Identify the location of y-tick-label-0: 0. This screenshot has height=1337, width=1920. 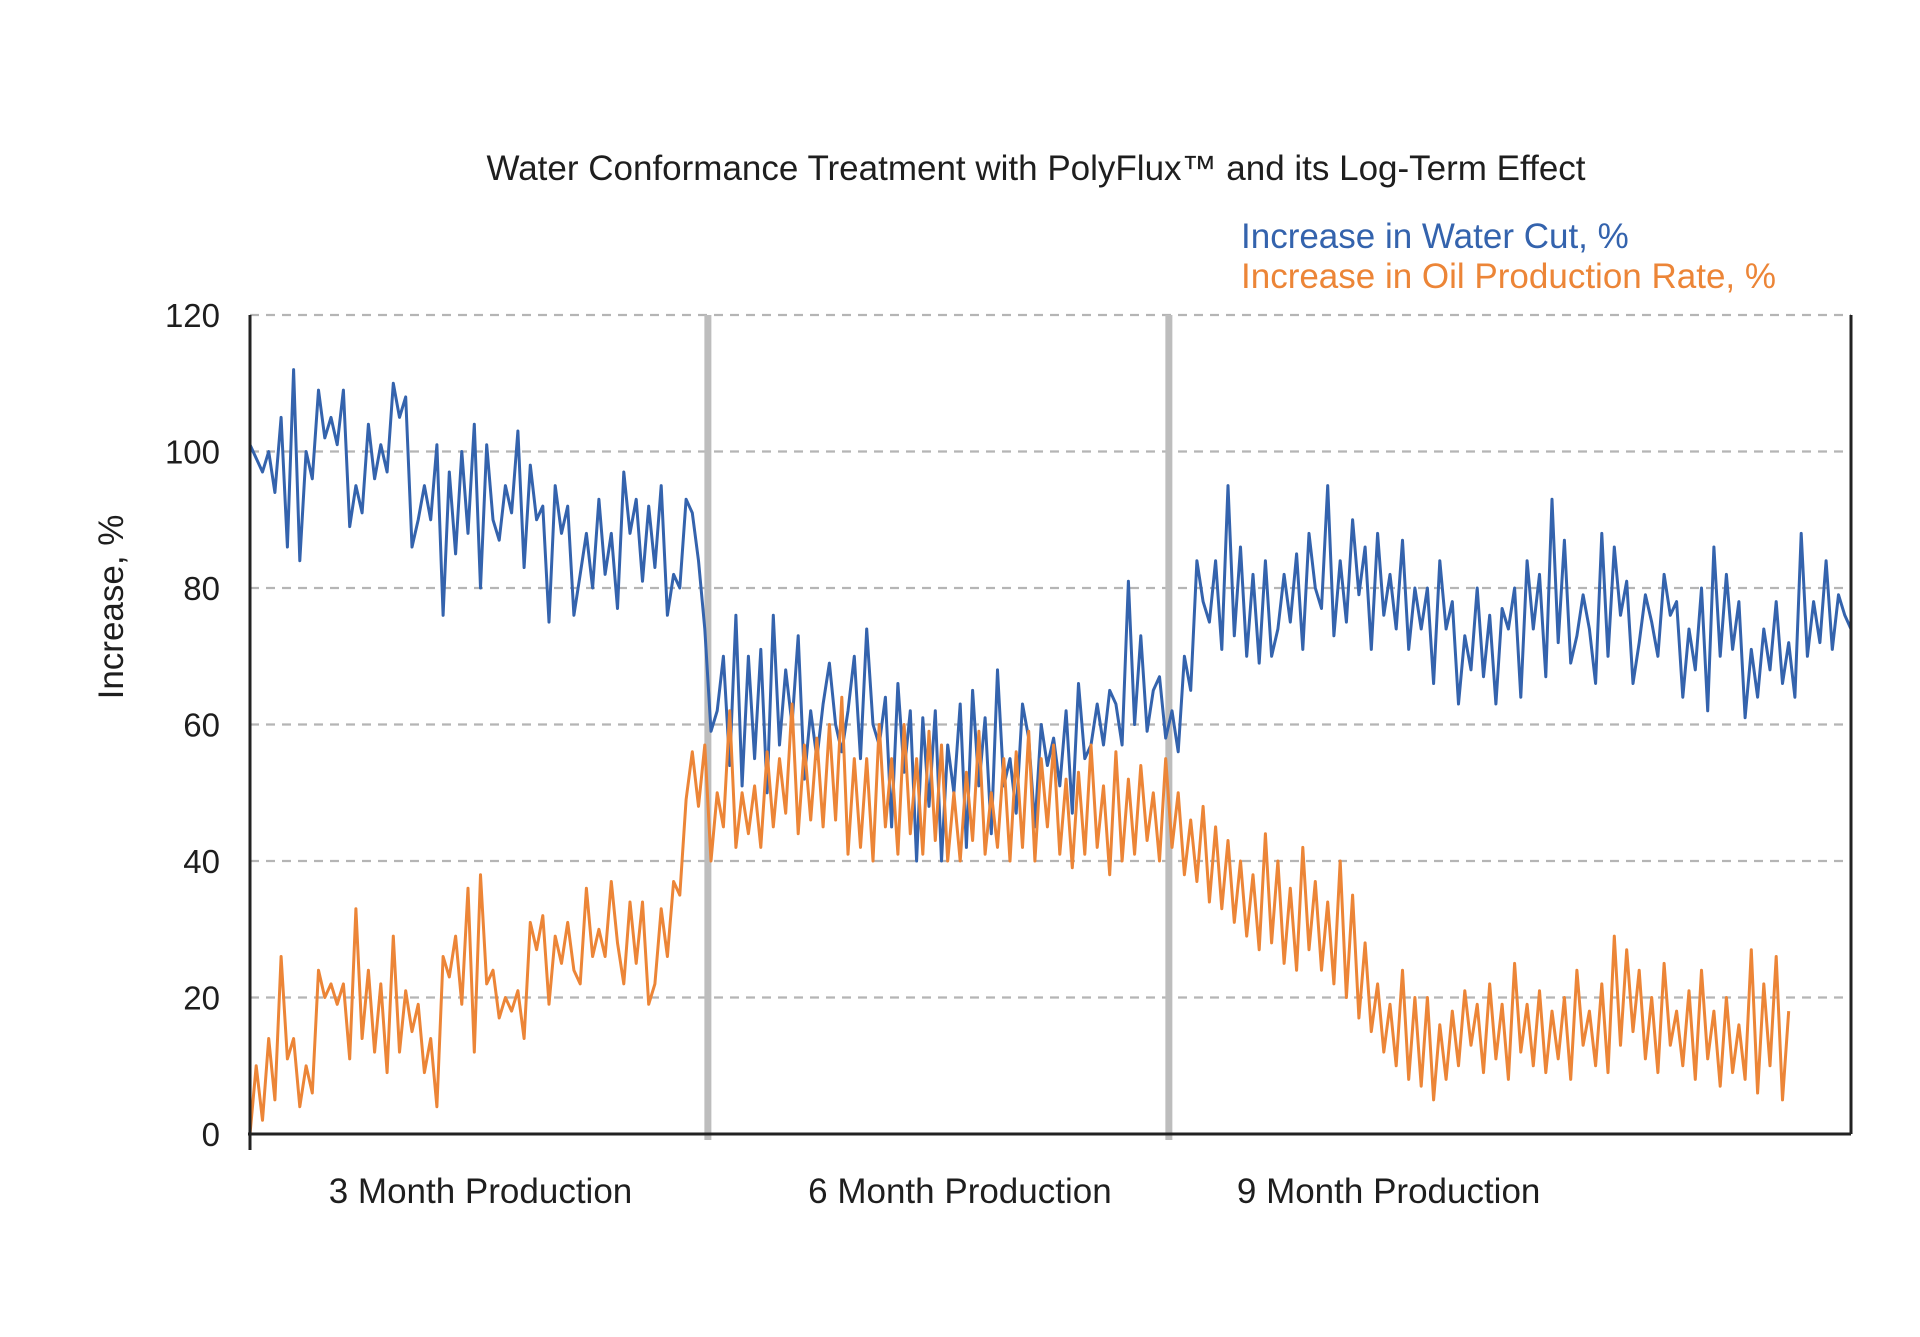
(211, 1134).